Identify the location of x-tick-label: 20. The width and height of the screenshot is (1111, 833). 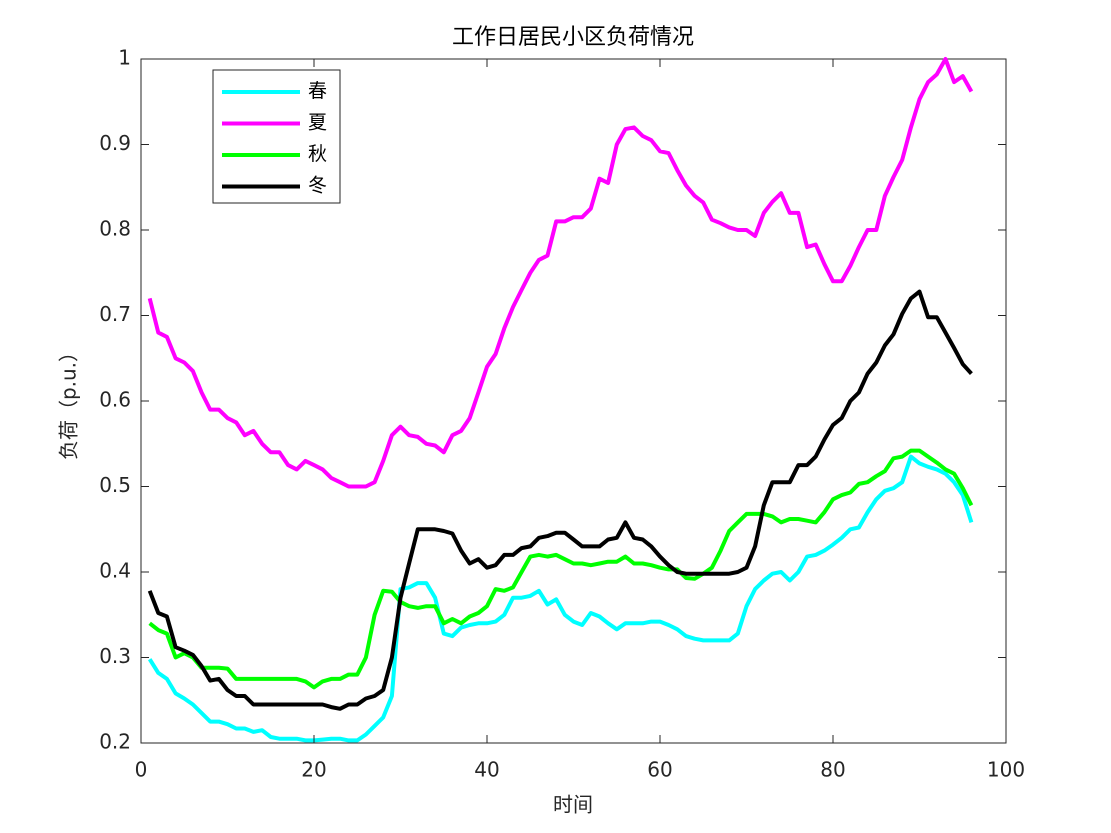
(313, 770).